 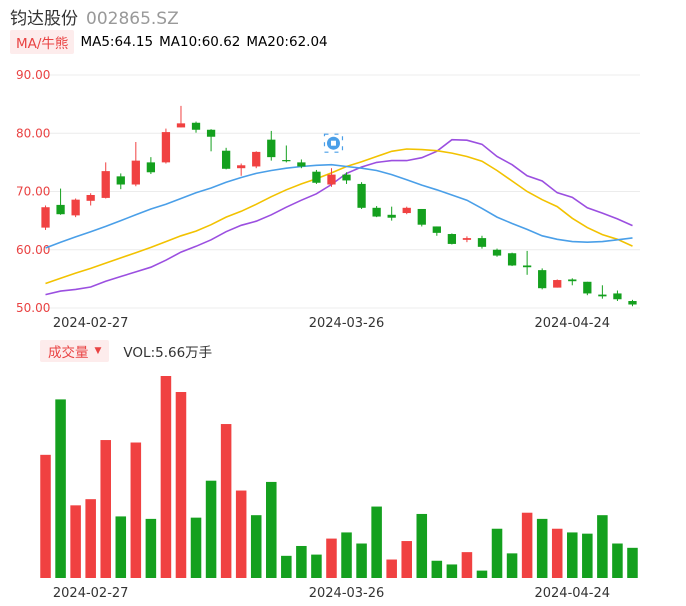 What do you see at coordinates (287, 42) in the screenshot?
I see `ma20-legend: MA20:62.04` at bounding box center [287, 42].